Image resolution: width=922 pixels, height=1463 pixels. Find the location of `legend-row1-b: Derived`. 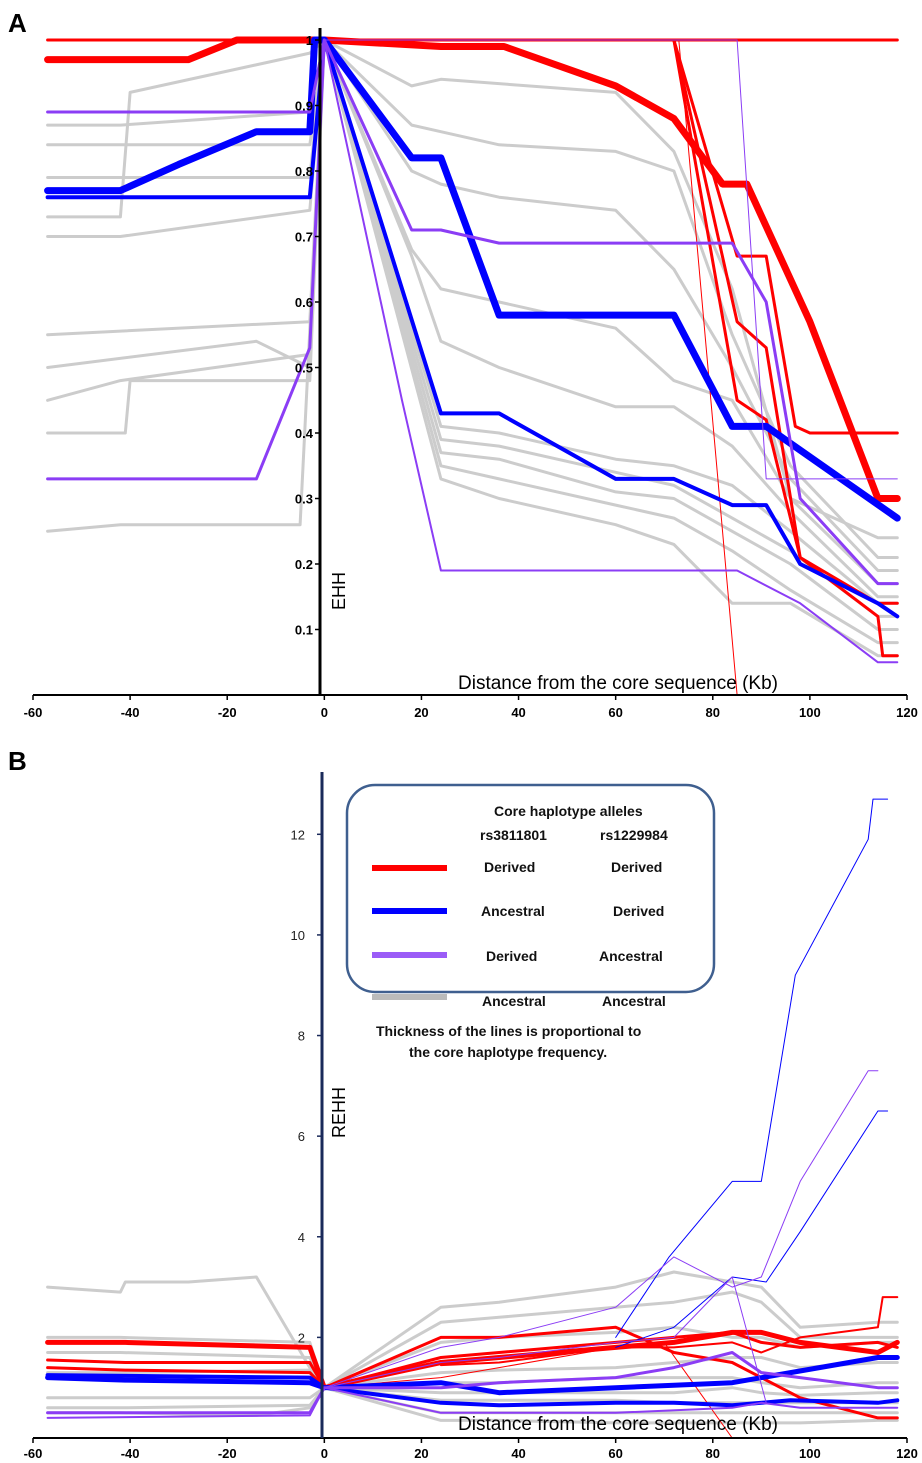

legend-row1-b: Derived is located at coordinates (636, 867).